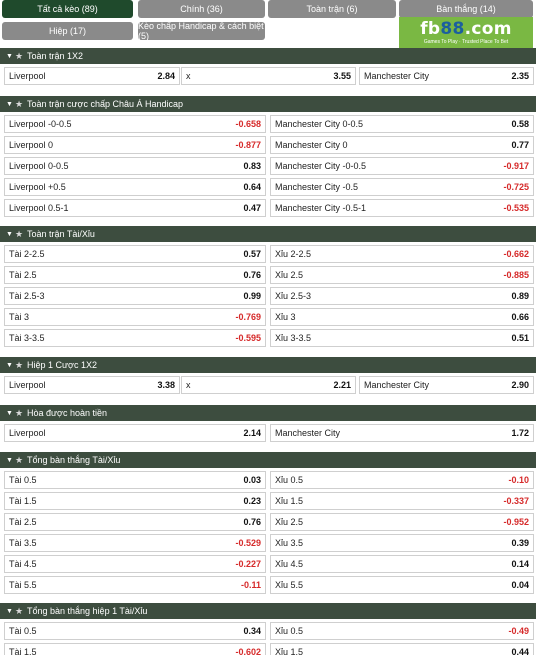  What do you see at coordinates (402, 543) in the screenshot?
I see `odds-cell: Xỉu 3.5 0.39` at bounding box center [402, 543].